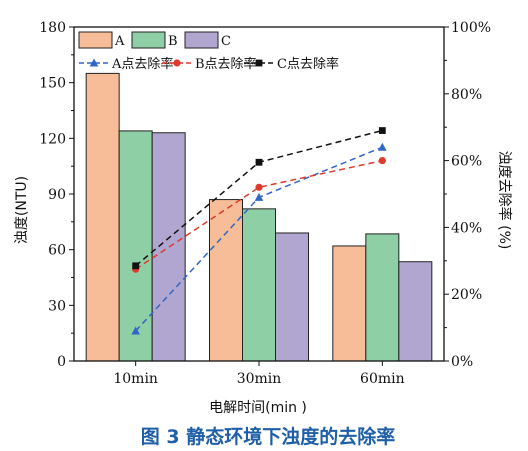 This screenshot has height=451, width=528. What do you see at coordinates (292, 297) in the screenshot?
I see `bar-C-30min` at bounding box center [292, 297].